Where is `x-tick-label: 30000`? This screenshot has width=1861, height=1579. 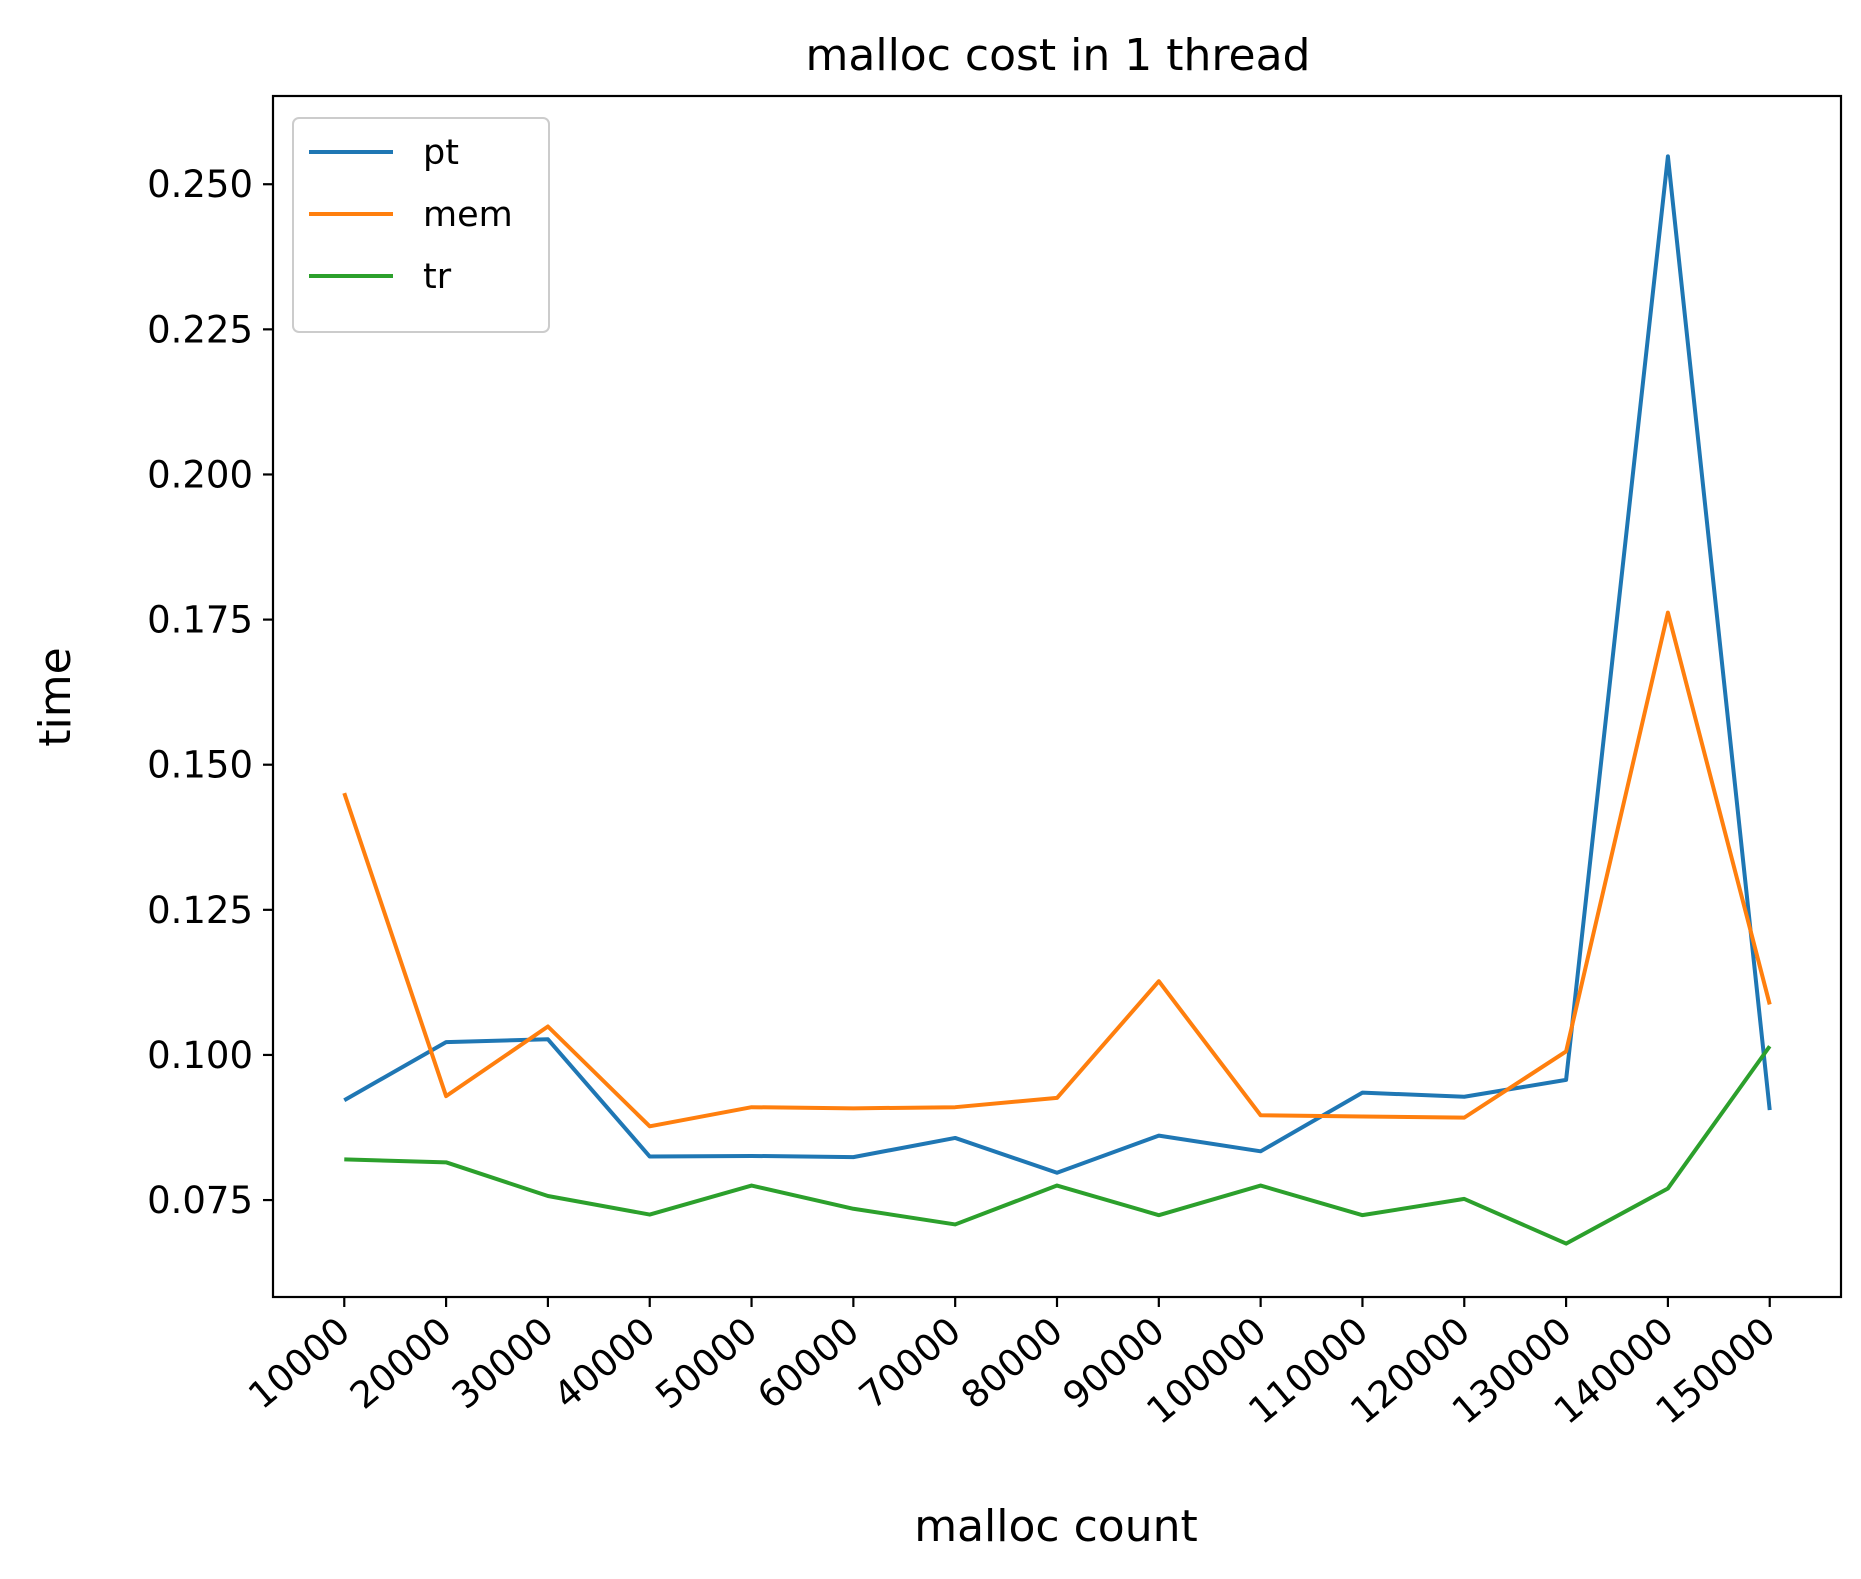 x-tick-label: 30000 is located at coordinates (503, 1363).